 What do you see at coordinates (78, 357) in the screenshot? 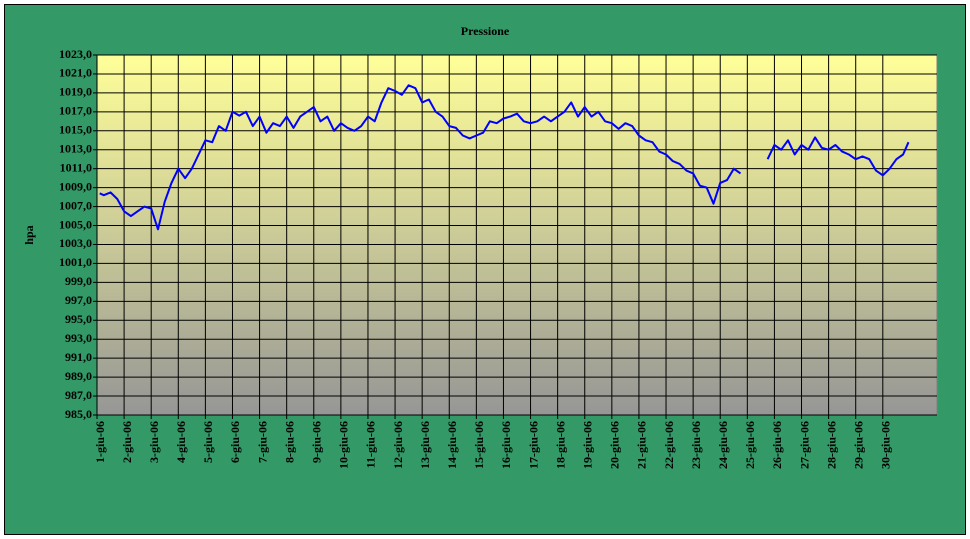
I see `y-tick-label: 991,0` at bounding box center [78, 357].